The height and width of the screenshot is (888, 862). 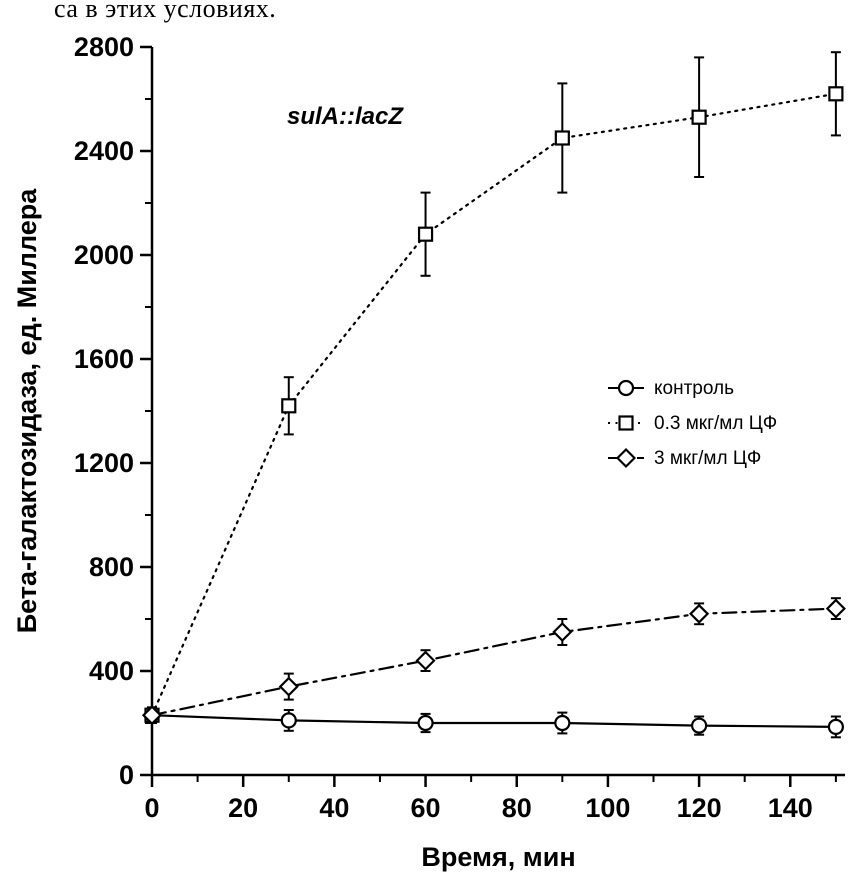 What do you see at coordinates (151, 808) in the screenshot?
I see `x-tick-label: 0` at bounding box center [151, 808].